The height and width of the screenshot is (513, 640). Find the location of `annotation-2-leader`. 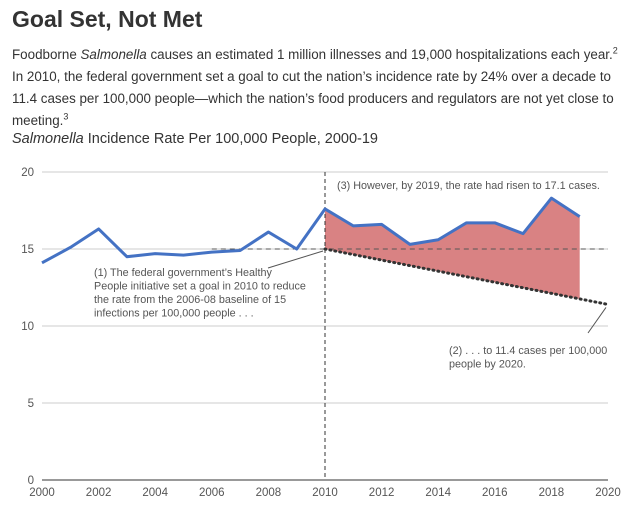

annotation-2-leader is located at coordinates (597, 320).